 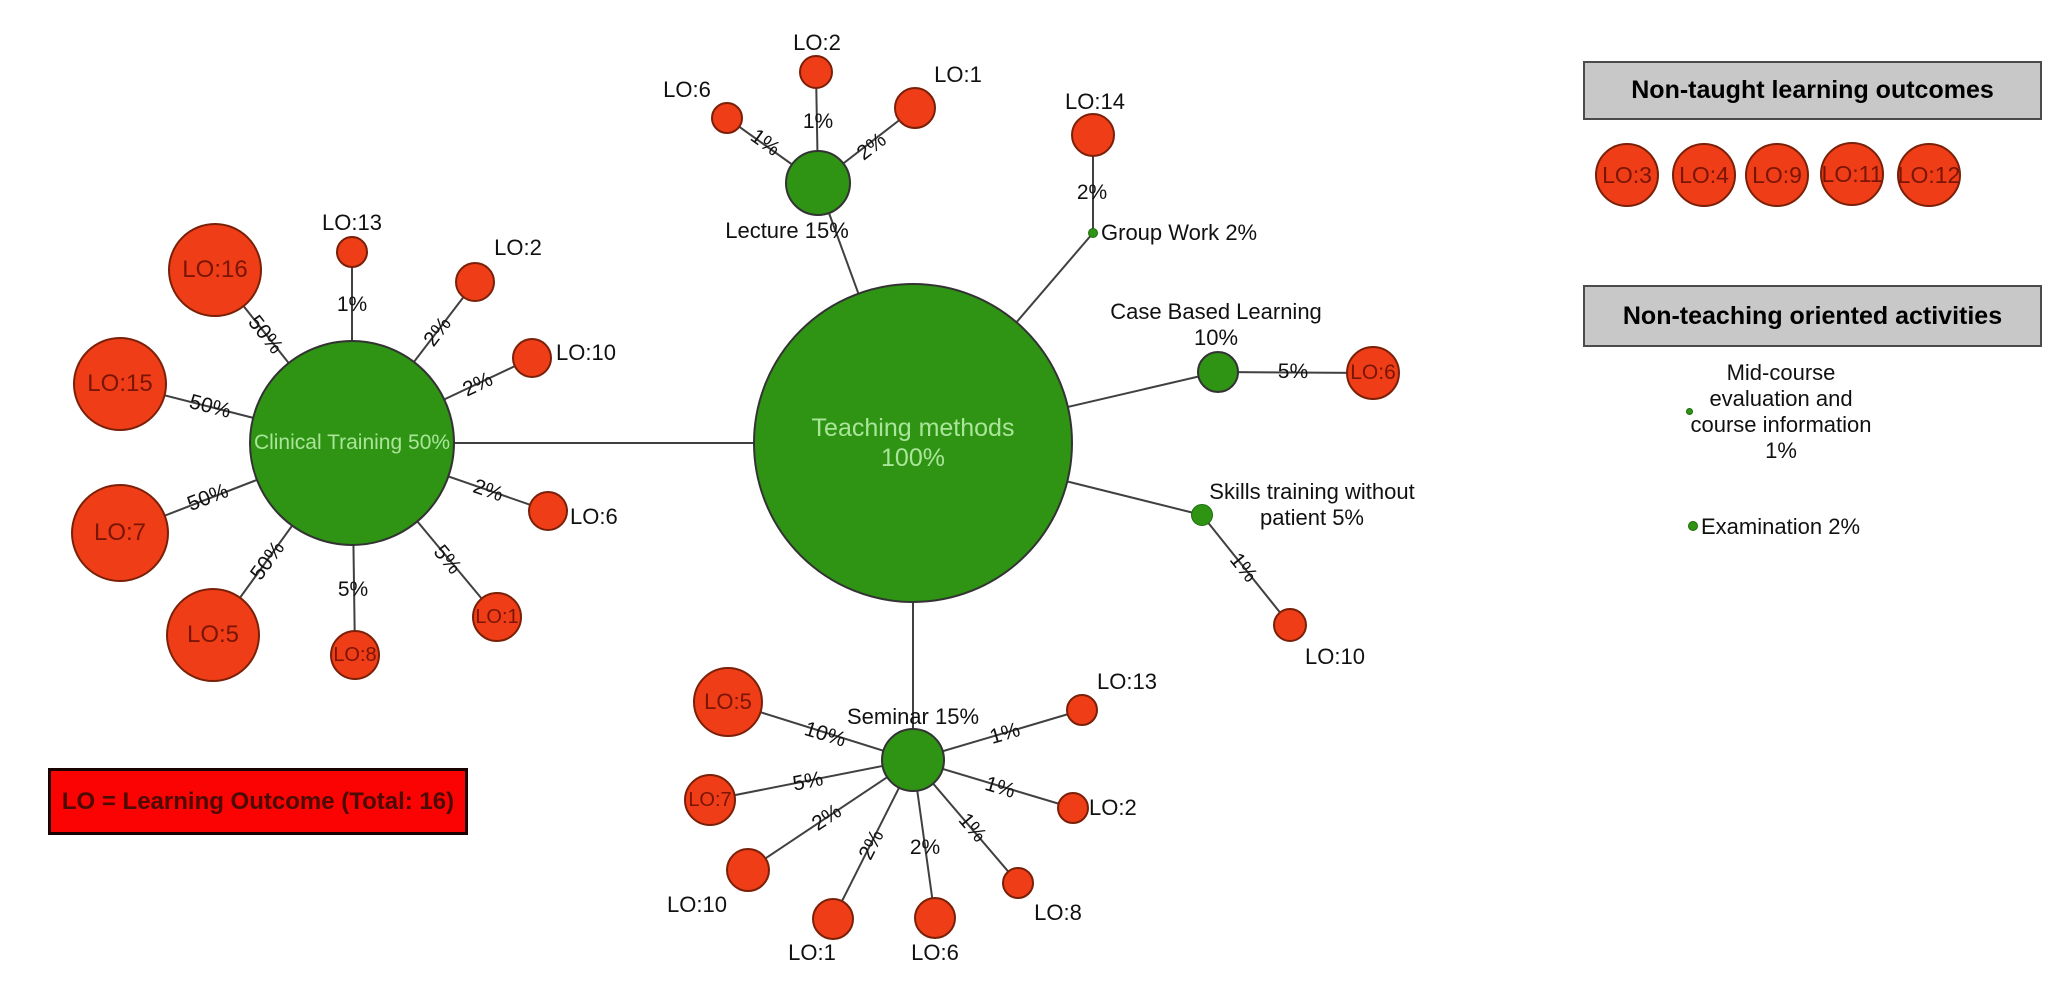 I want to click on outcome-lo-14-label: LO:14, so click(x=1095, y=101).